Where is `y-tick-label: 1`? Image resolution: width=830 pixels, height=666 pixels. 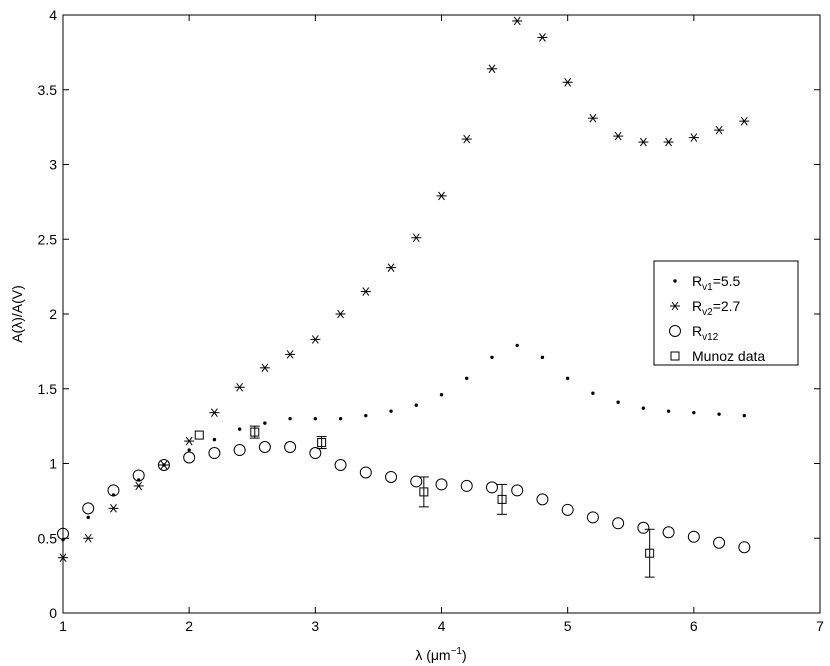
y-tick-label: 1 is located at coordinates (53, 464).